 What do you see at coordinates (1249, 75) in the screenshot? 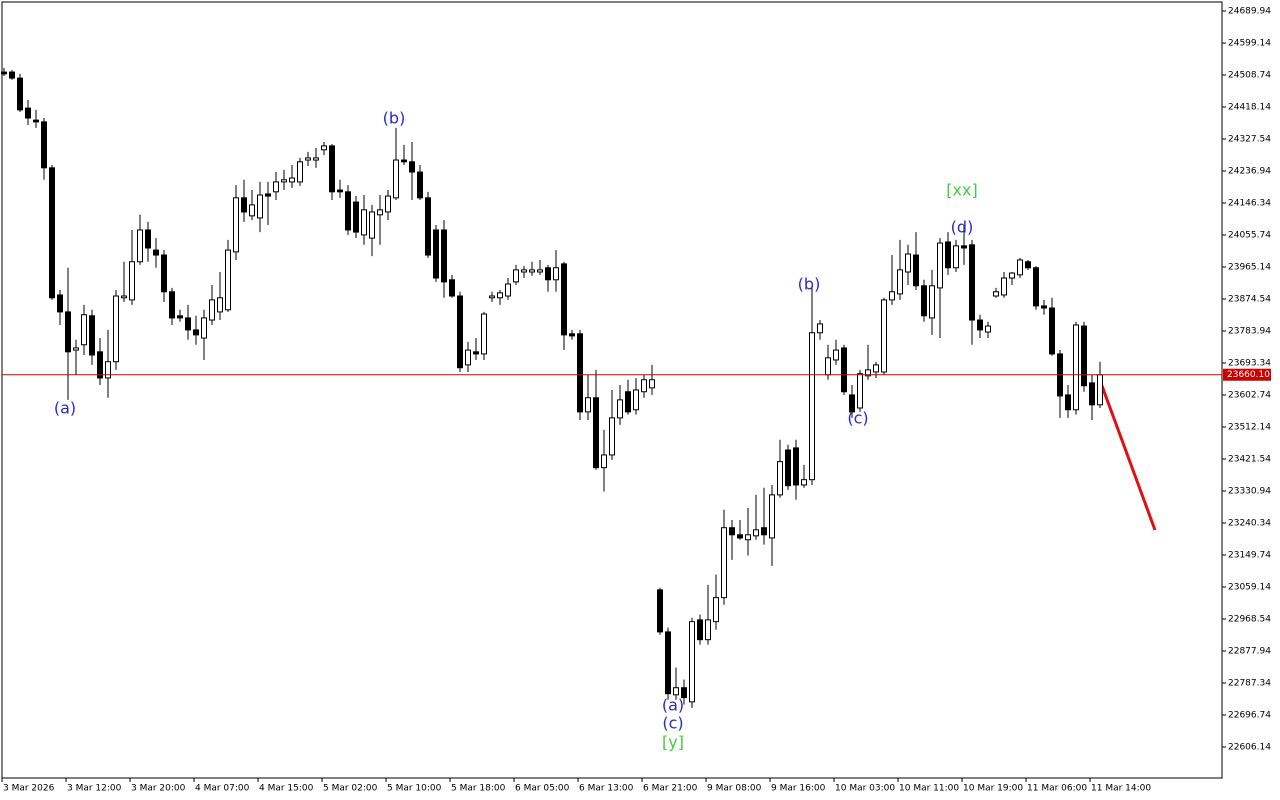
I see `y-tick-label: 24508.74` at bounding box center [1249, 75].